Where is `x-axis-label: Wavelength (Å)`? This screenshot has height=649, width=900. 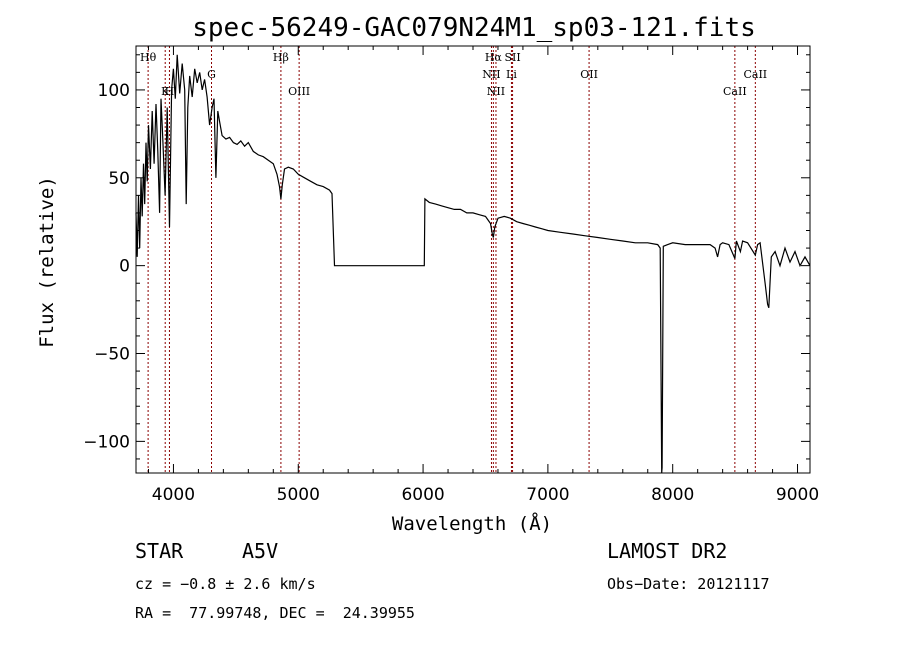 x-axis-label: Wavelength (Å) is located at coordinates (472, 523).